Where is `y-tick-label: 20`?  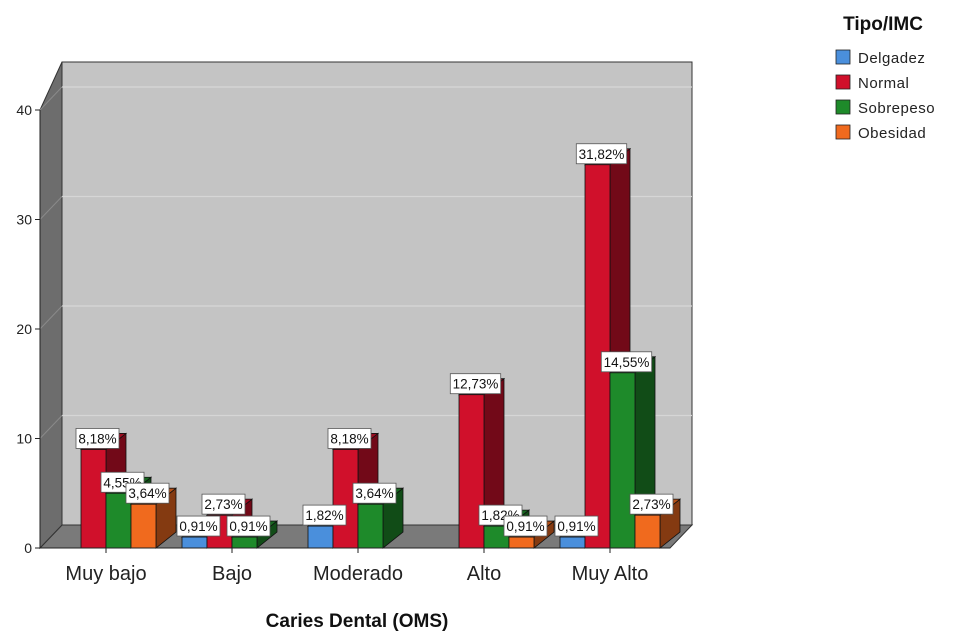 y-tick-label: 20 is located at coordinates (24, 329).